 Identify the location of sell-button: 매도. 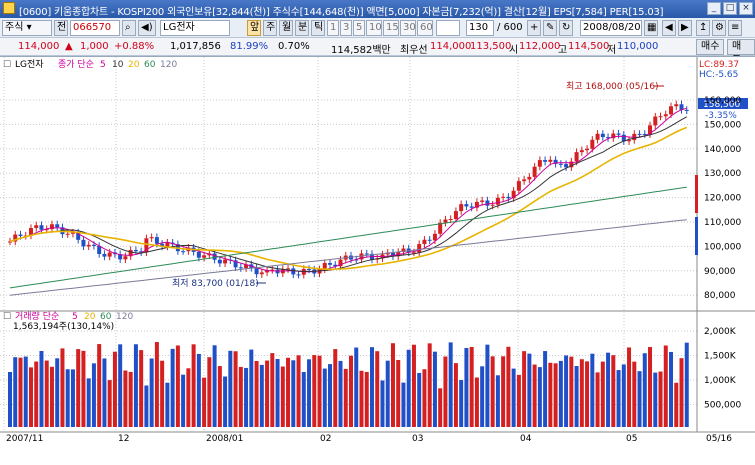
(741, 52).